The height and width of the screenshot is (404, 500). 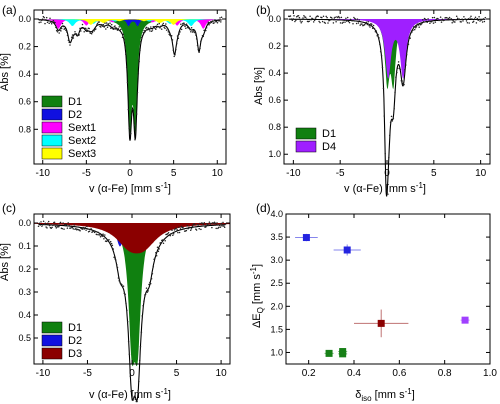 I want to click on panel-d-y-tick-label: 4.0, so click(x=276, y=214).